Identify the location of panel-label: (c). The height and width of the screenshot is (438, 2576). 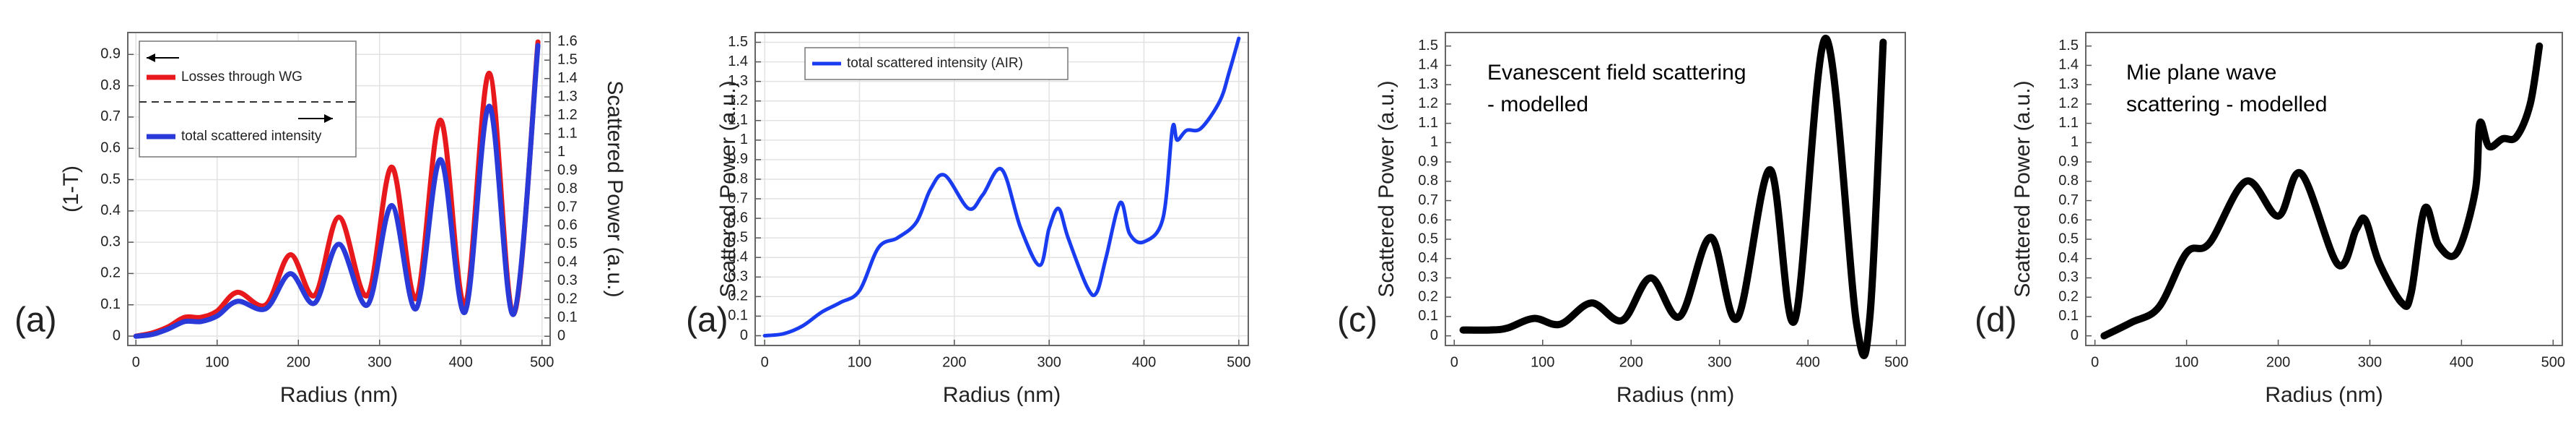
(1357, 320).